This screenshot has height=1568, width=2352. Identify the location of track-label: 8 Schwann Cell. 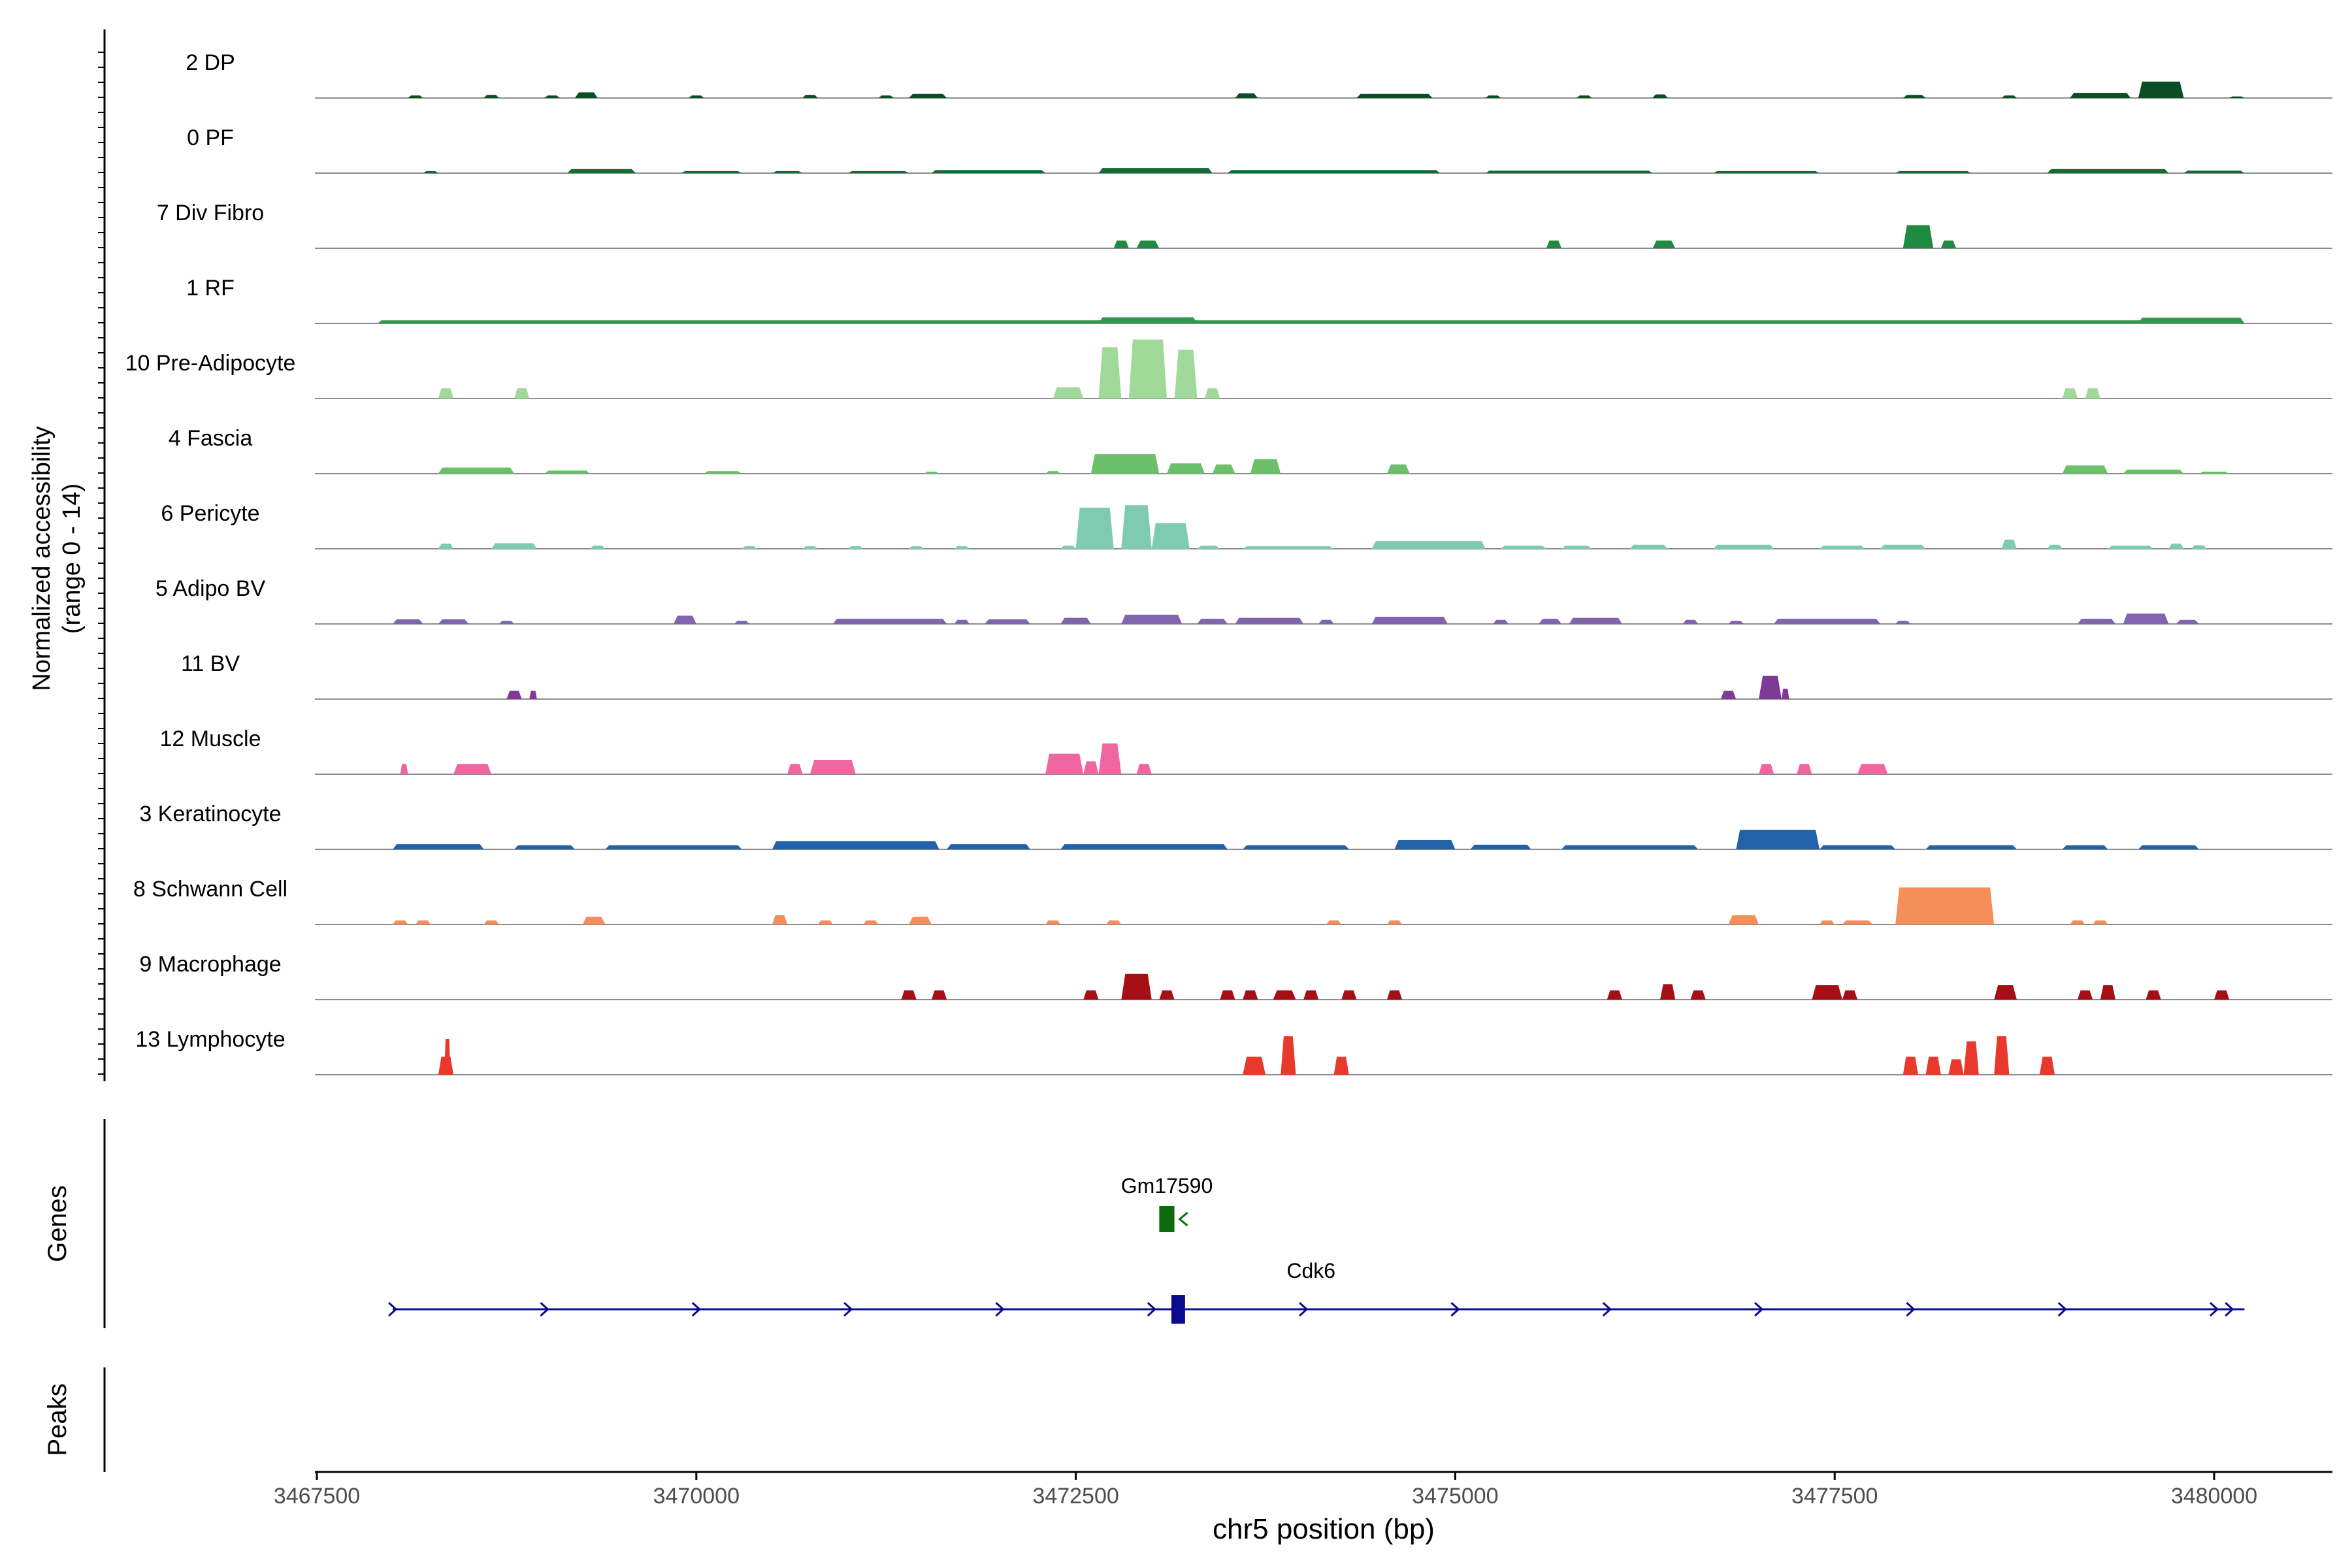
(210, 889).